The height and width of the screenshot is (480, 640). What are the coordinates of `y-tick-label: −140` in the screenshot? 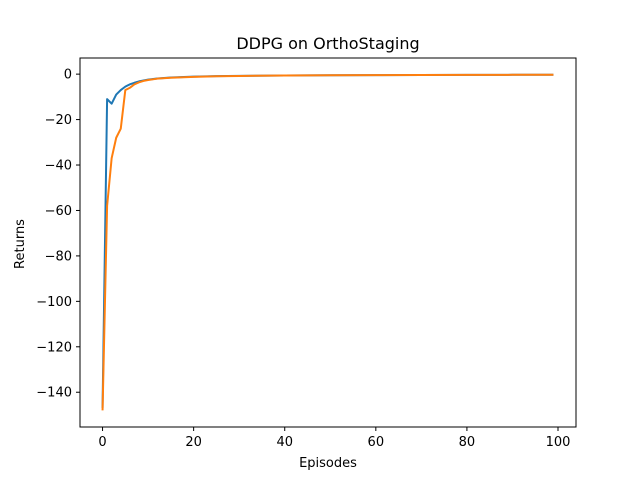 It's located at (54, 393).